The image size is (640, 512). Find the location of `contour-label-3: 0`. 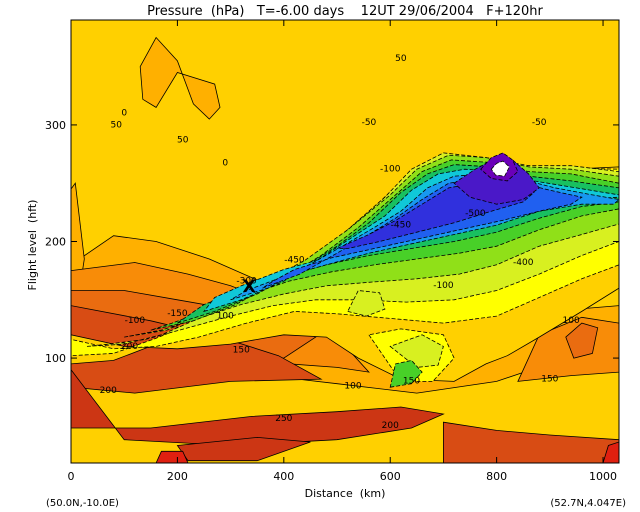

contour-label-3: 0 is located at coordinates (225, 164).